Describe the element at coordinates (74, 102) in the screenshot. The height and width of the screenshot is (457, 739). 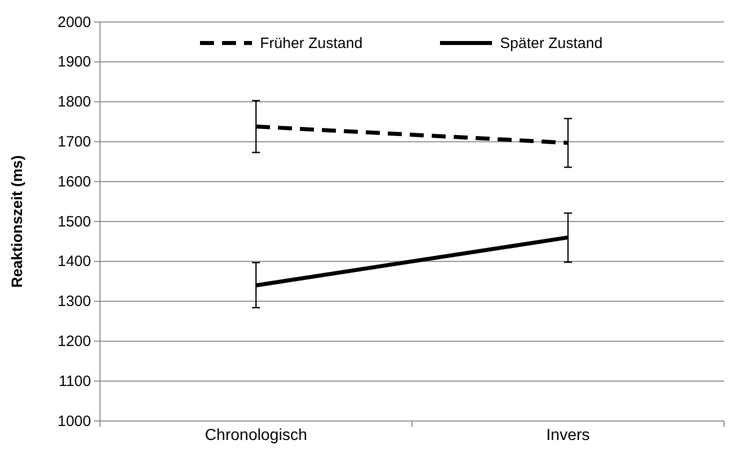
I see `y-tick-label: 1800` at that location.